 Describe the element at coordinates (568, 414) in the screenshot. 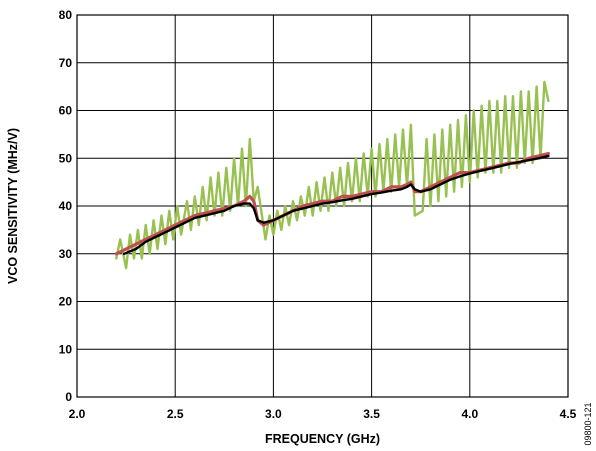

I see `x-tick-label: 4.5` at that location.